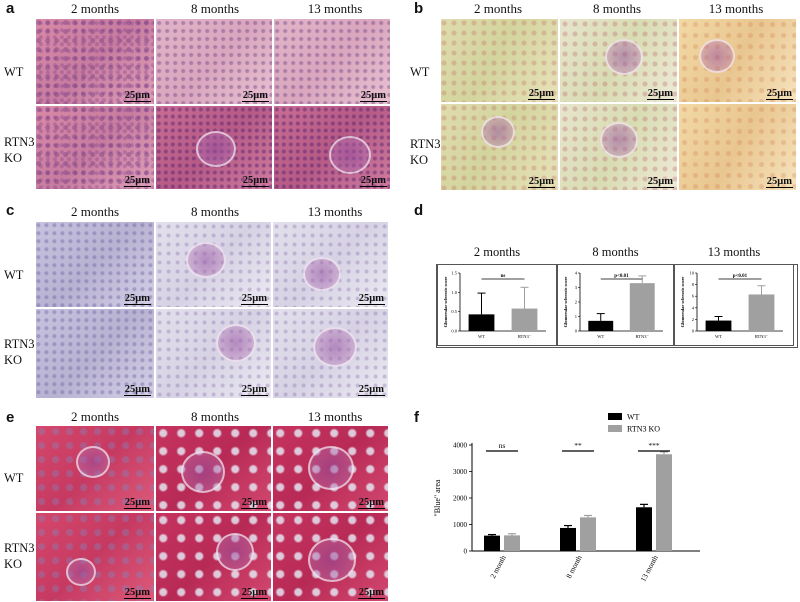 The width and height of the screenshot is (800, 602). Describe the element at coordinates (499, 60) in the screenshot. I see `image-b-wt-2m: 25μm` at that location.